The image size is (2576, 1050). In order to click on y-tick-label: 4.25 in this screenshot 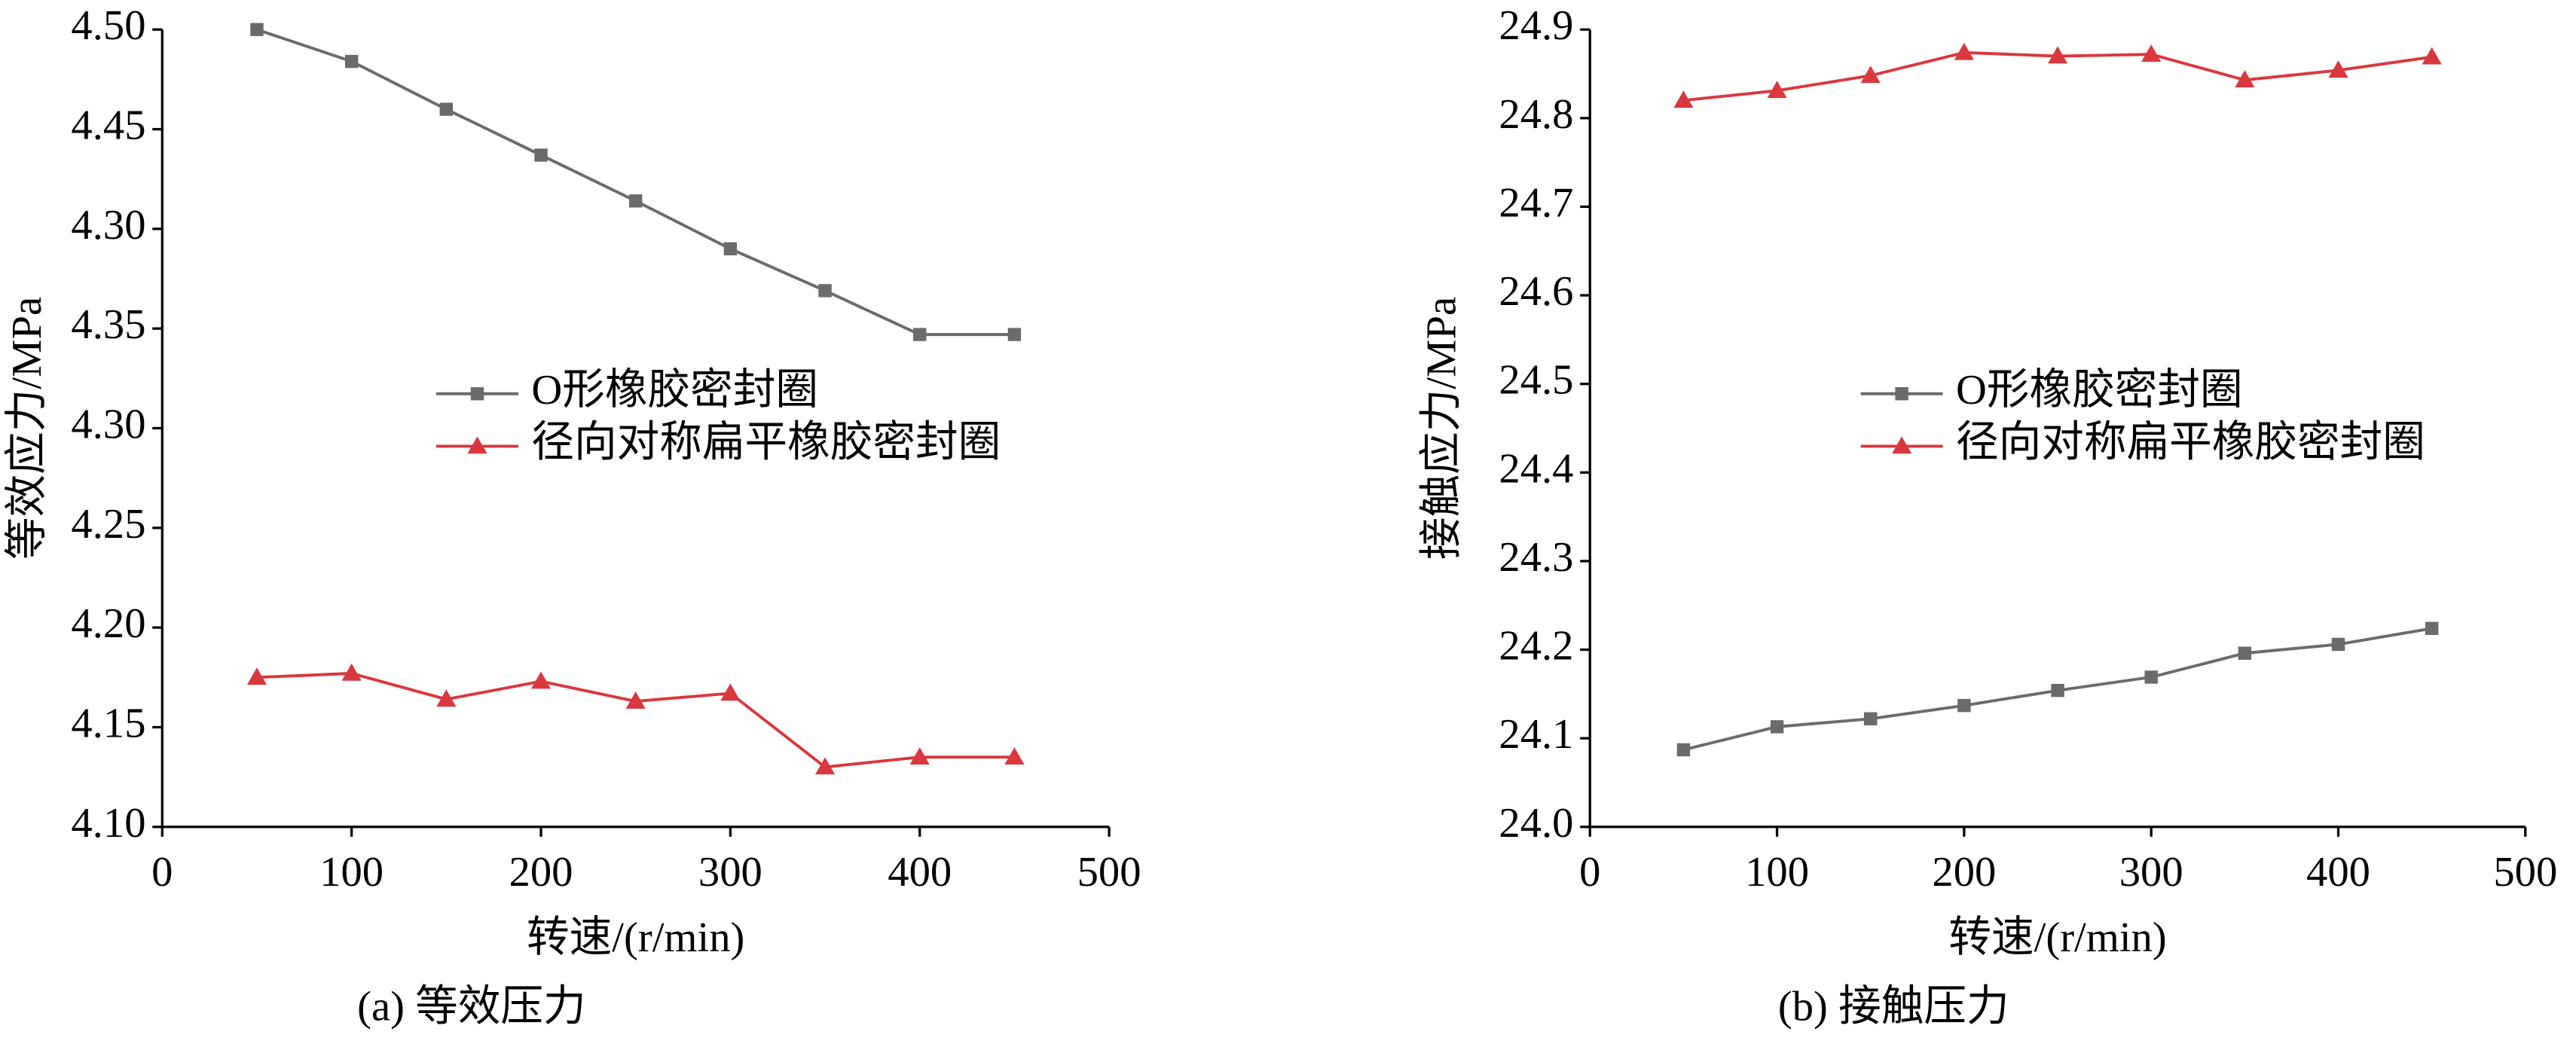, I will do `click(108, 524)`.